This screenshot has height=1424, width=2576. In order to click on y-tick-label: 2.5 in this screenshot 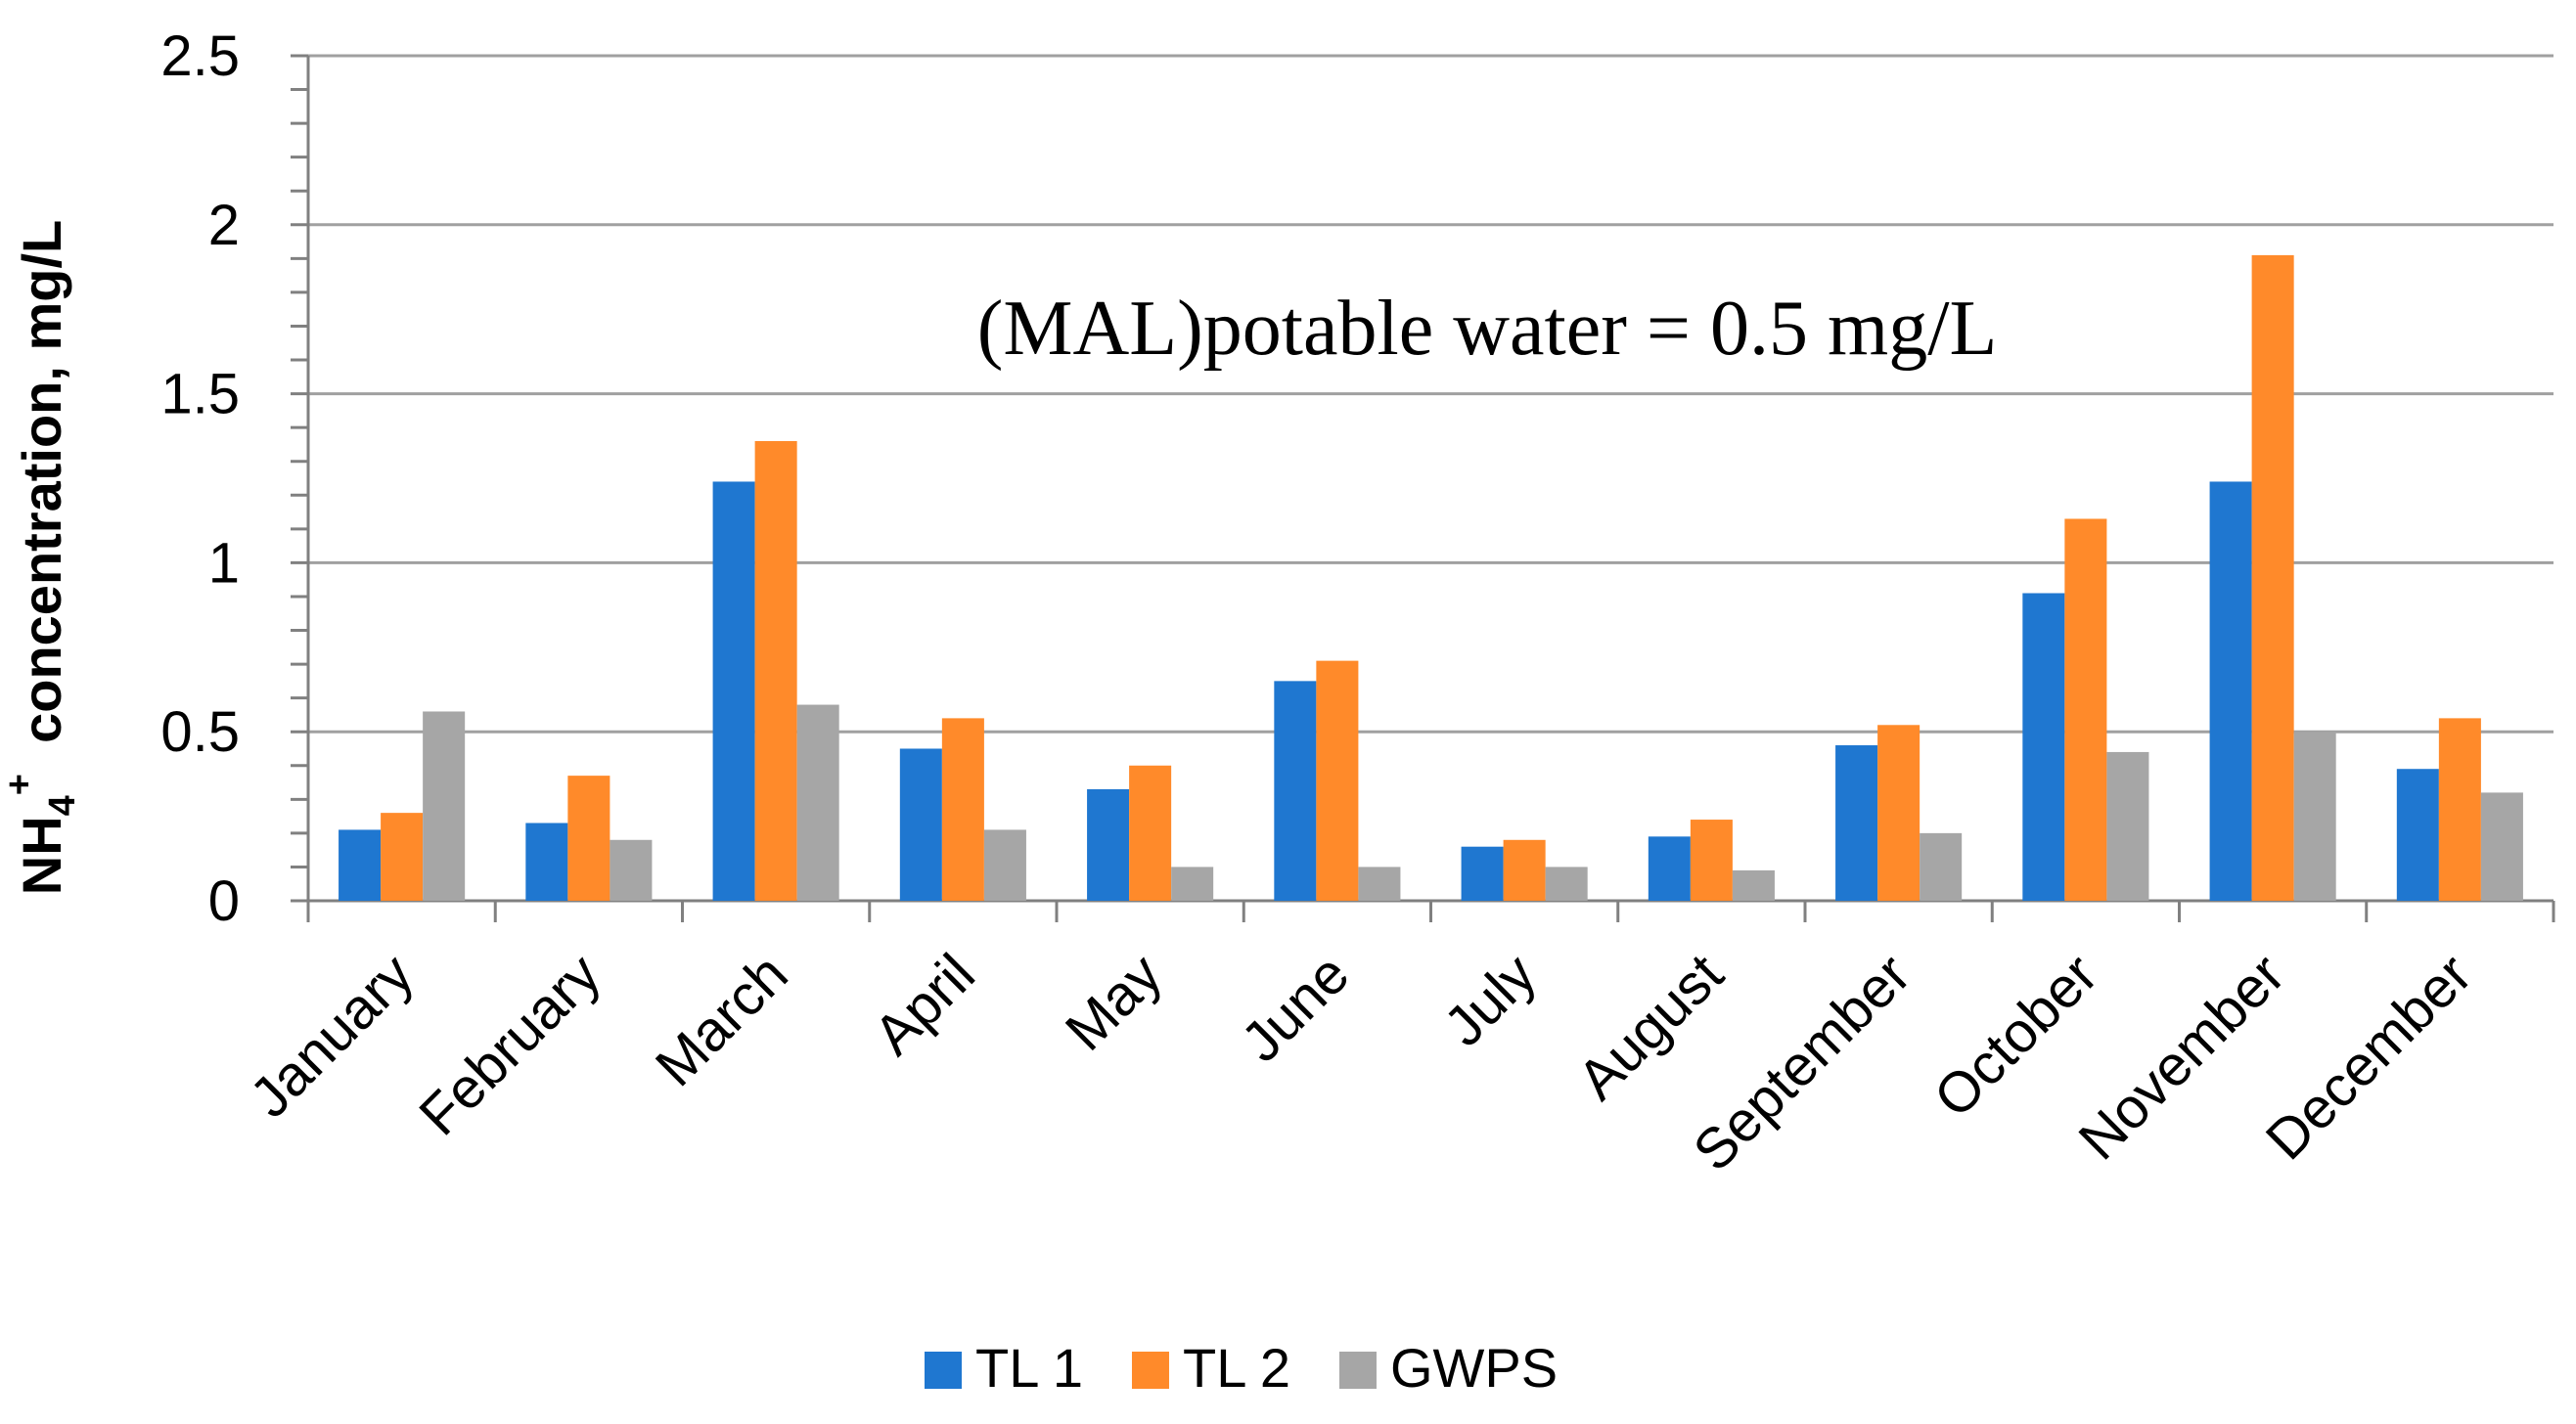, I will do `click(200, 56)`.